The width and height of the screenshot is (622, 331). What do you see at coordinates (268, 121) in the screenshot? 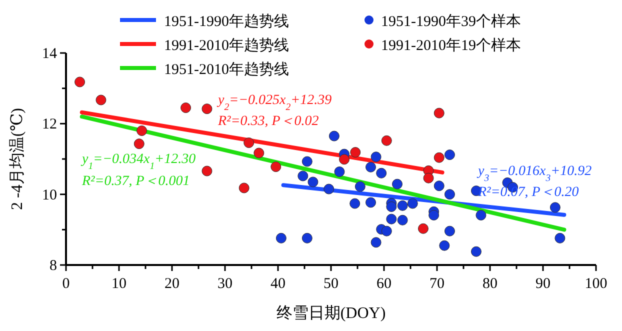
I see `annotation: R²=0.33, P＜0.02` at bounding box center [268, 121].